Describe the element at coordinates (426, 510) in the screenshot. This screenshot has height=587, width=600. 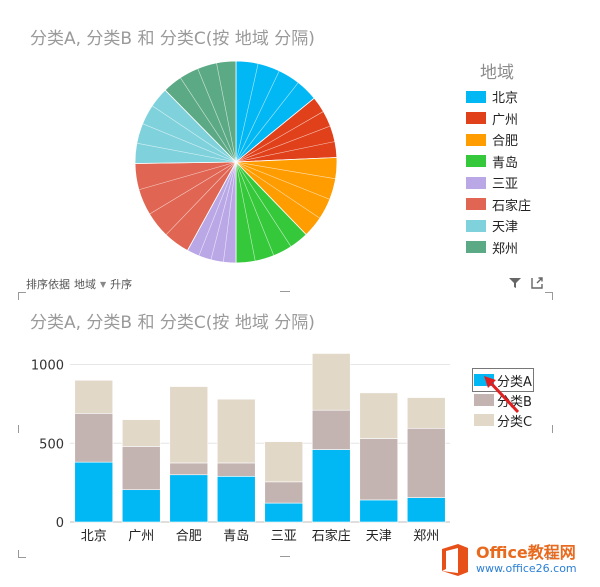
I see `bar-郑州-分类A` at that location.